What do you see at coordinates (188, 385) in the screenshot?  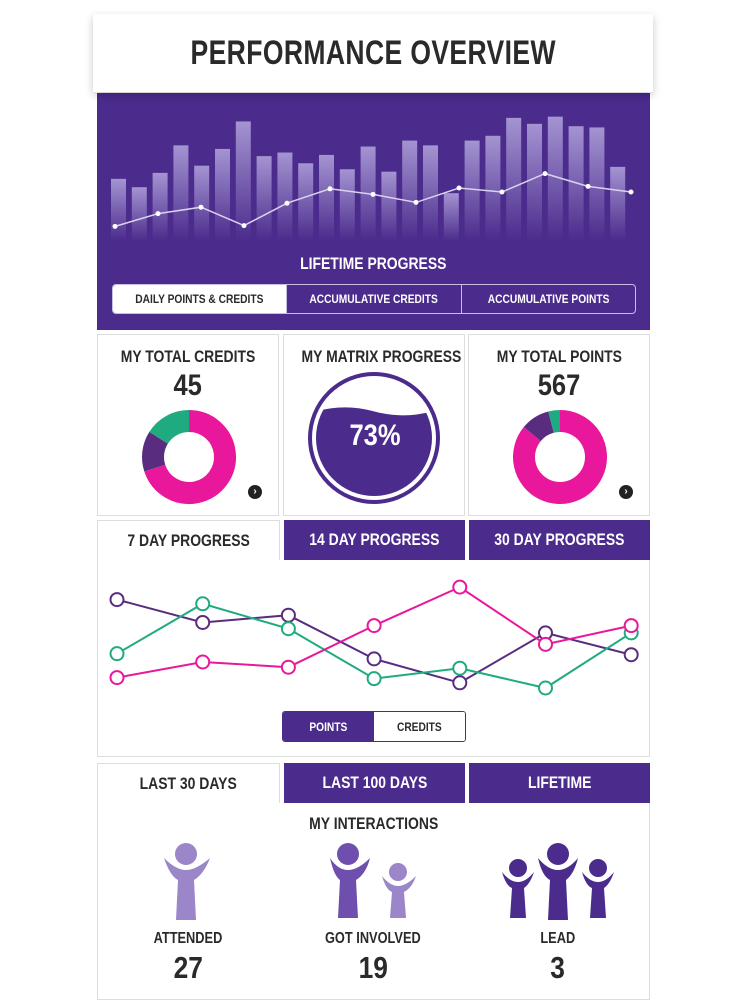 I see `total-credits-value: 45` at bounding box center [188, 385].